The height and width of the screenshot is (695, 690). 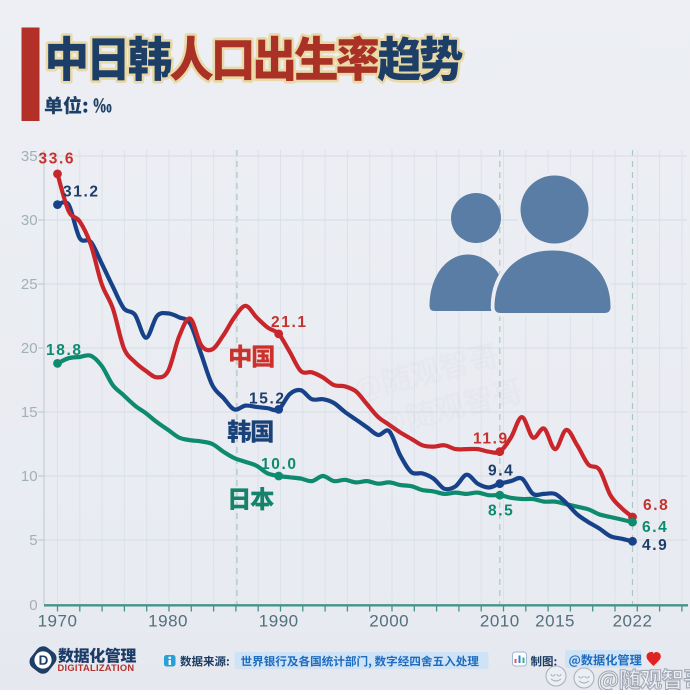 What do you see at coordinates (81, 192) in the screenshot?
I see `svg-text: 31.2` at bounding box center [81, 192].